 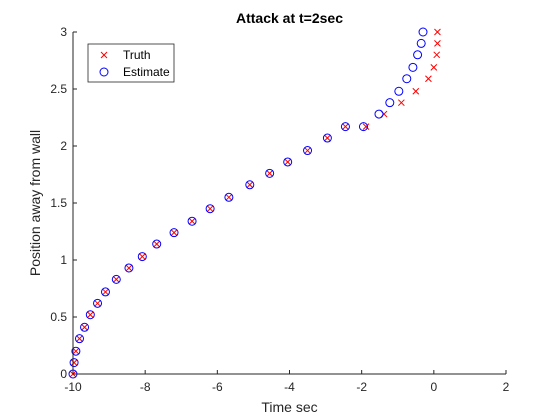 What do you see at coordinates (146, 72) in the screenshot?
I see `legend-estimate-label: Estimate` at bounding box center [146, 72].